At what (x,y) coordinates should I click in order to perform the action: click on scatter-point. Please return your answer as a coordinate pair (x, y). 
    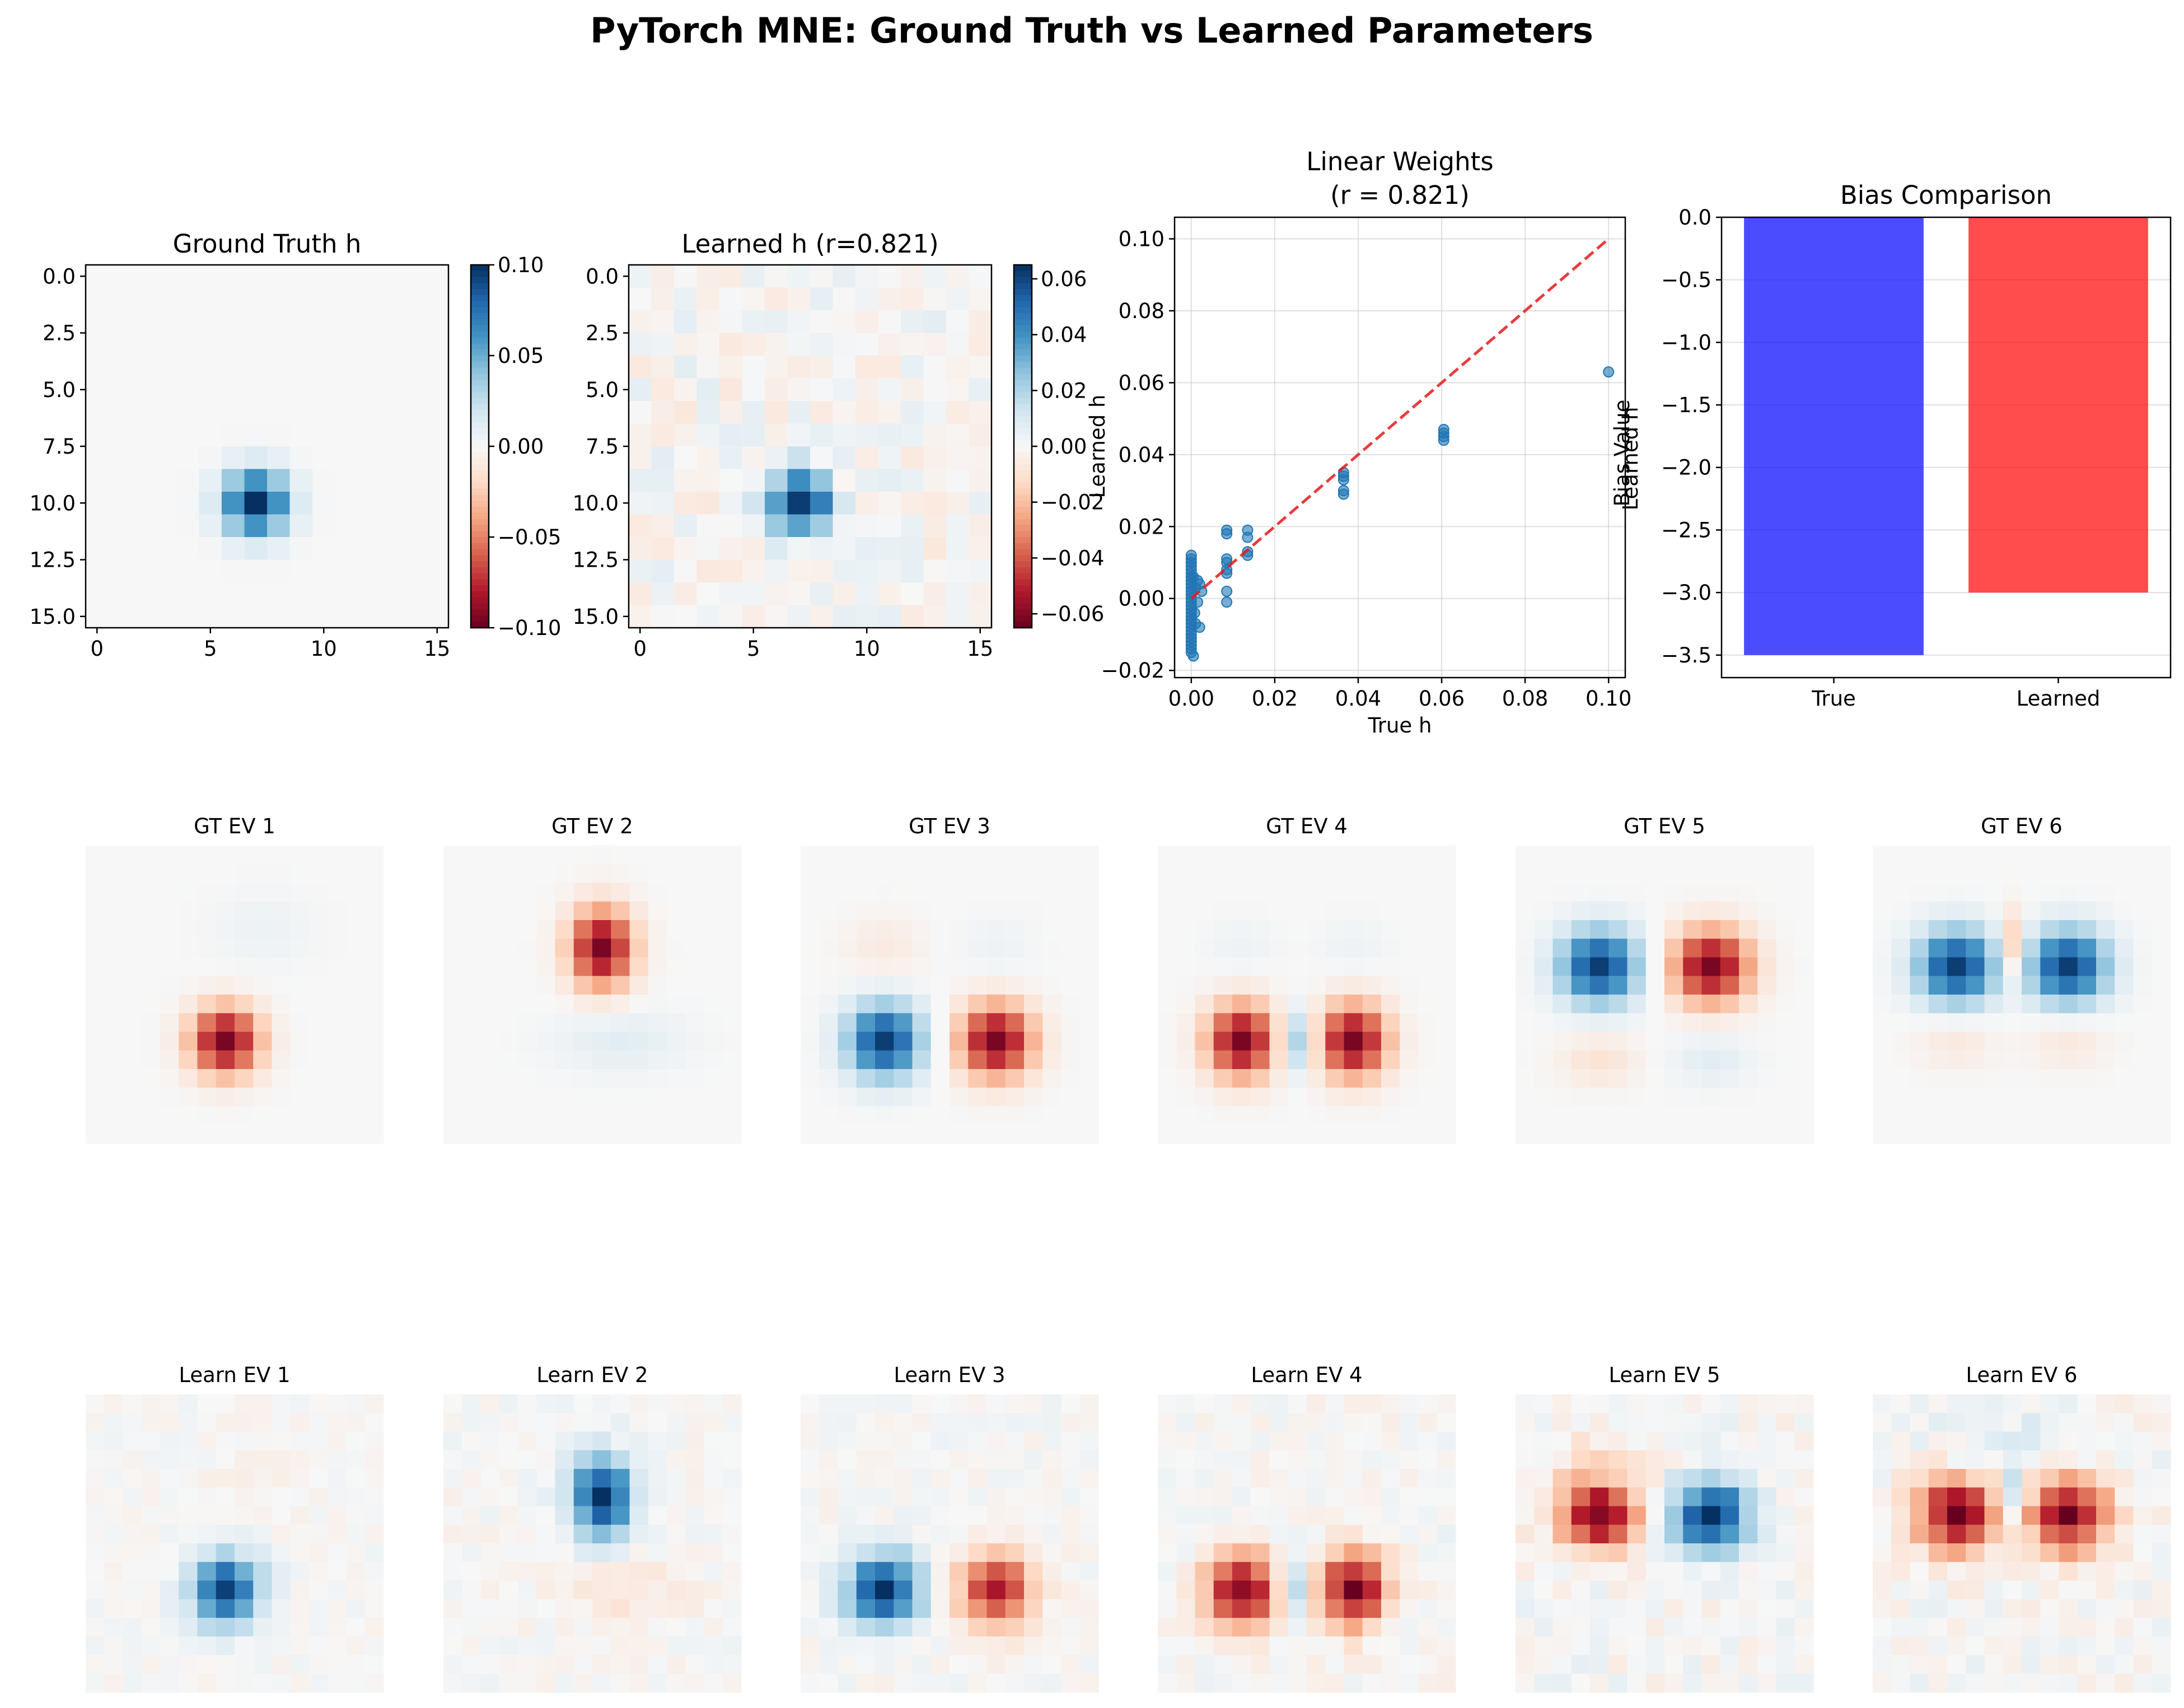
    Looking at the image, I should click on (1227, 591).